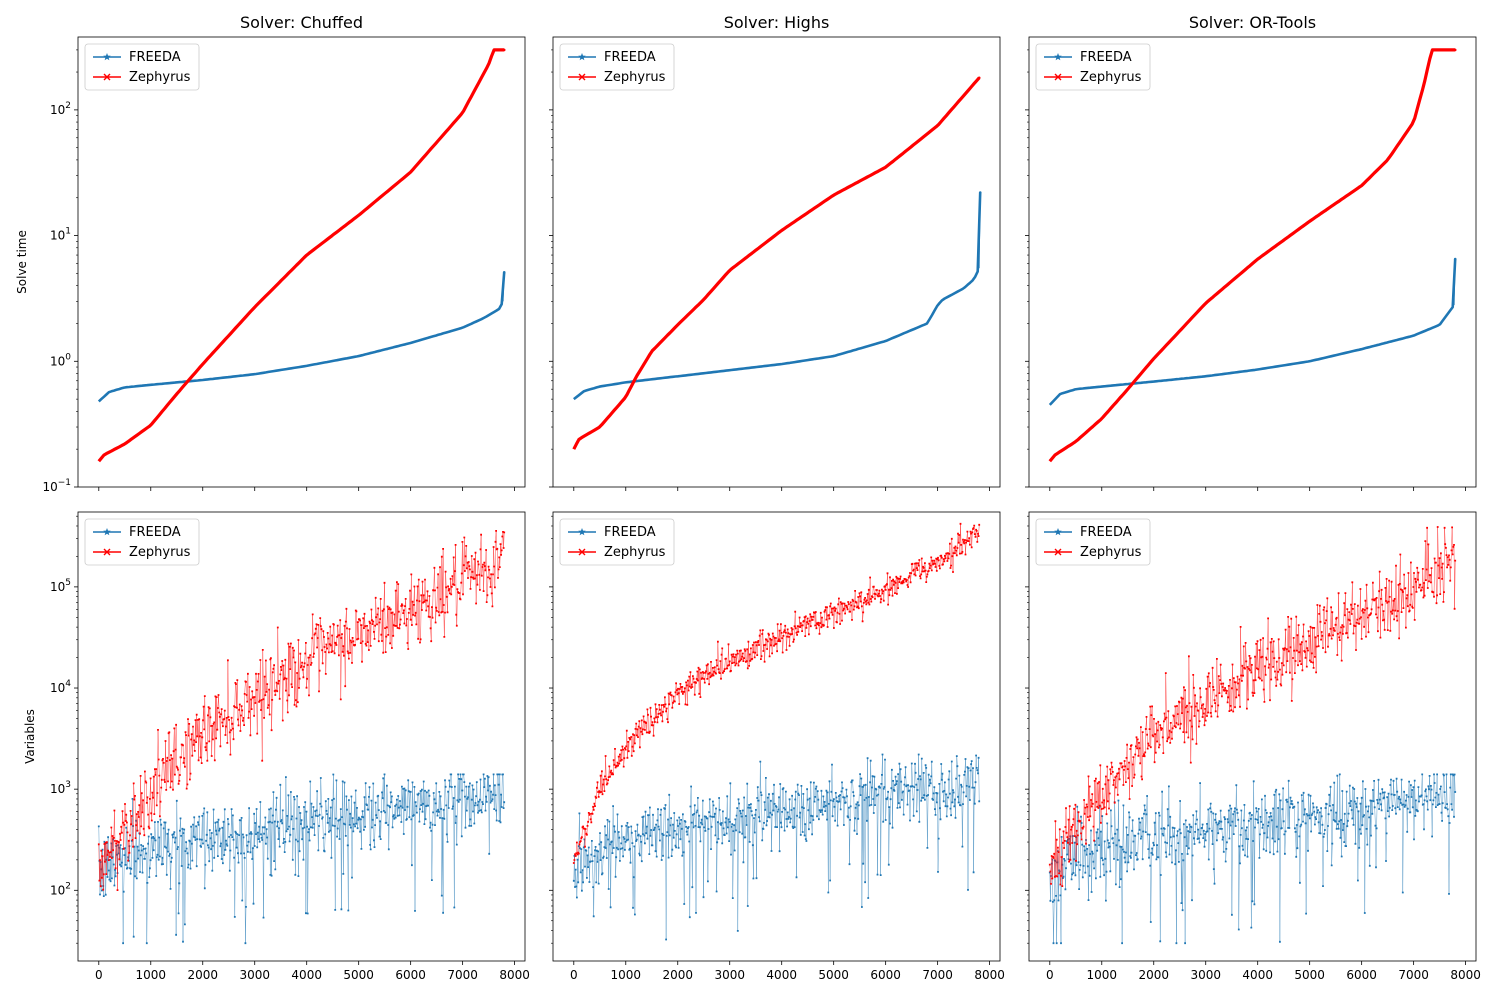 Image resolution: width=1500 pixels, height=1000 pixels. What do you see at coordinates (30, 736) in the screenshot?
I see `y-axis-label: Variables` at bounding box center [30, 736].